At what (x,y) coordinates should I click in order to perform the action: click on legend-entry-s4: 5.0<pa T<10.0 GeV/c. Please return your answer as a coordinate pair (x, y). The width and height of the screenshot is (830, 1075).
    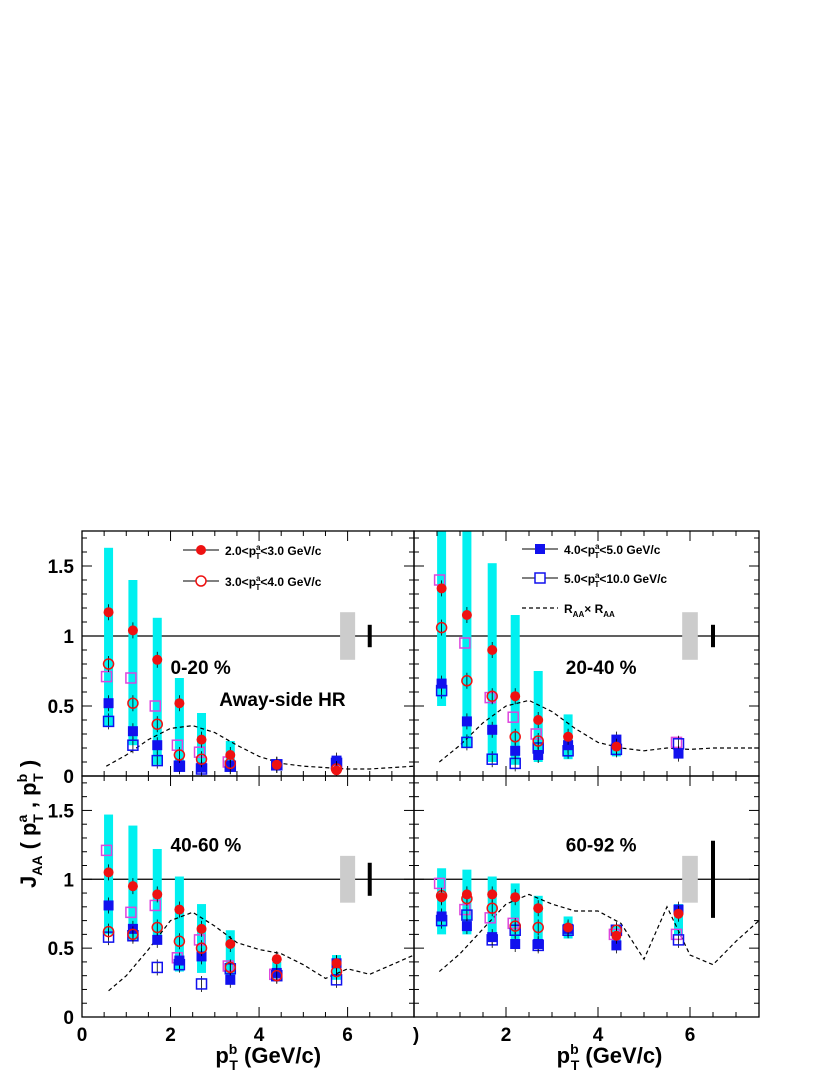
    Looking at the image, I should click on (594, 580).